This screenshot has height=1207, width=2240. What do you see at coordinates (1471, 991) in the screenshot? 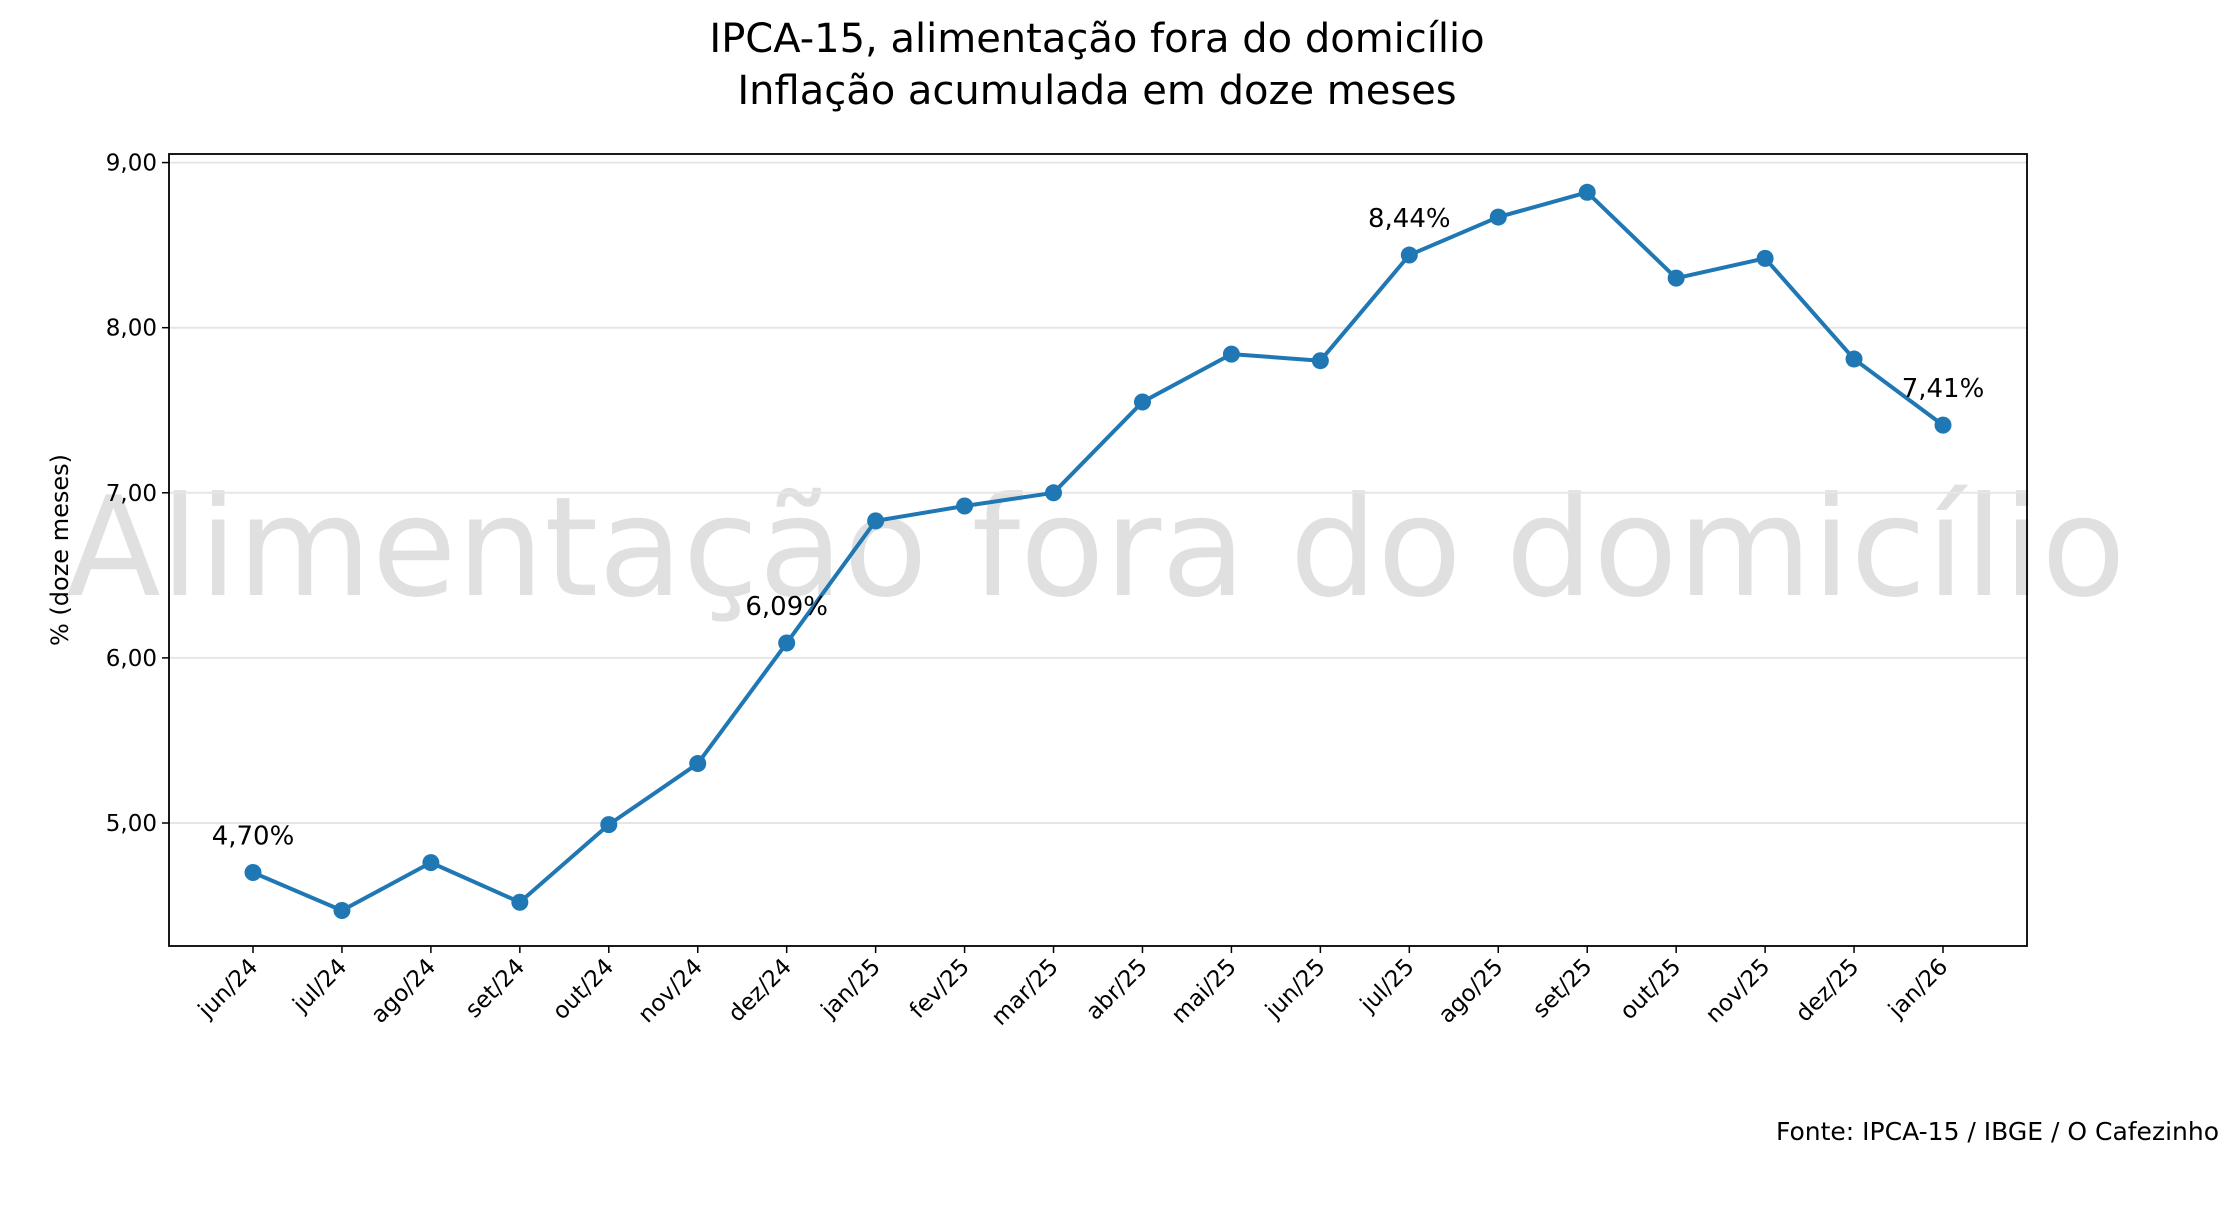
I see `x-tick-label: ago/25` at bounding box center [1471, 991].